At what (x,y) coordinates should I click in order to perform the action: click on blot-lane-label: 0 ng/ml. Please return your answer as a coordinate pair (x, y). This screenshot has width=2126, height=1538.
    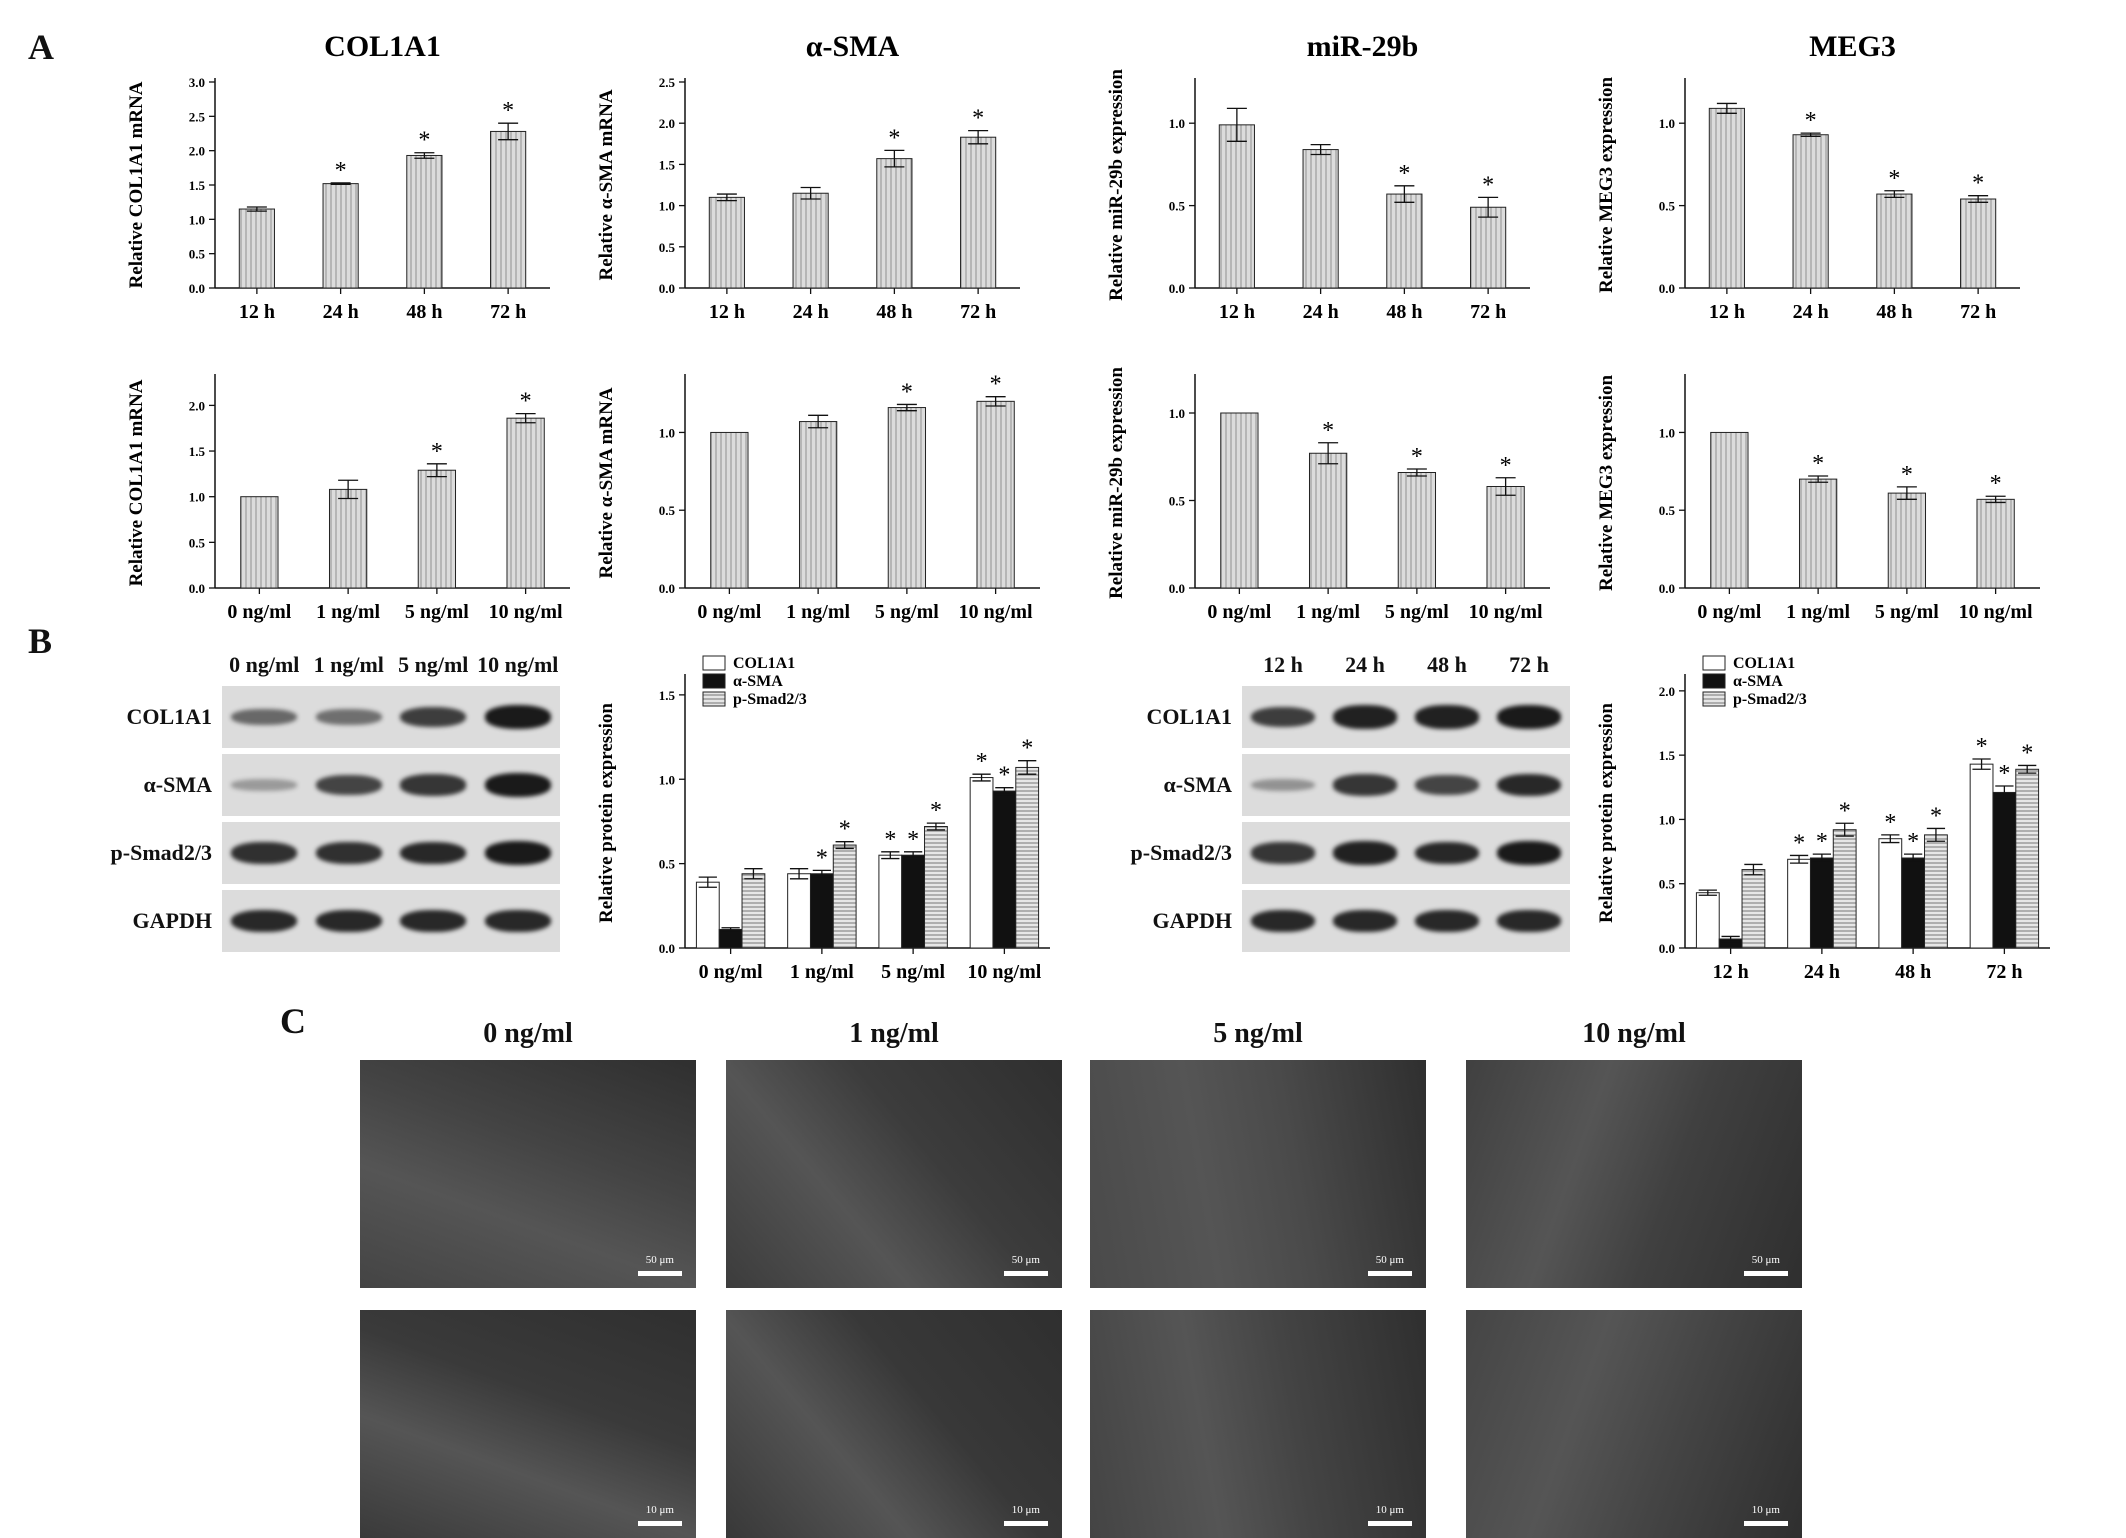
    Looking at the image, I should click on (264, 664).